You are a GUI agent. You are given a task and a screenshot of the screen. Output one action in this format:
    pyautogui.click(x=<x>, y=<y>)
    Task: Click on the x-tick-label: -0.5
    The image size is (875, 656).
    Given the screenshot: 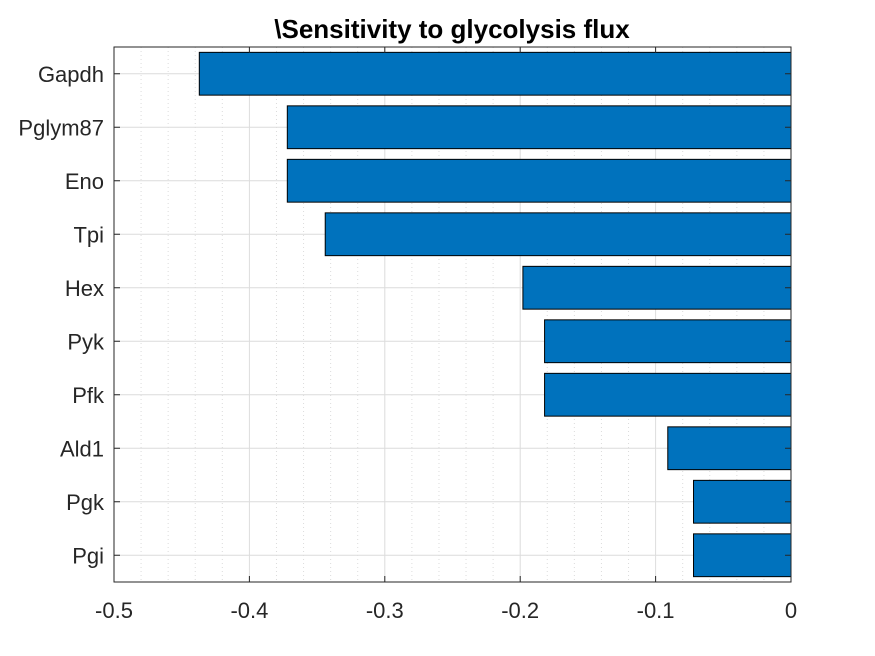 What is the action you would take?
    pyautogui.click(x=114, y=610)
    